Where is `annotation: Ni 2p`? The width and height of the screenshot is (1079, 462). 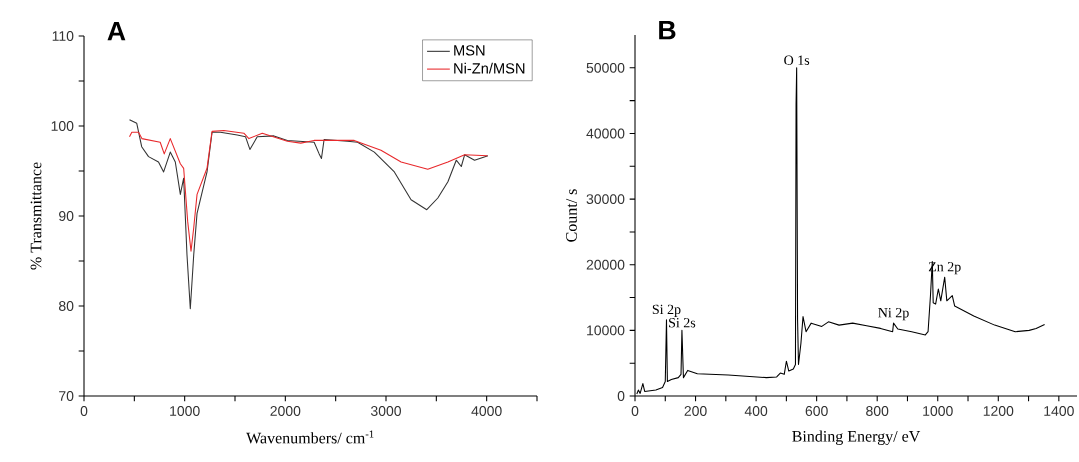 annotation: Ni 2p is located at coordinates (893, 314).